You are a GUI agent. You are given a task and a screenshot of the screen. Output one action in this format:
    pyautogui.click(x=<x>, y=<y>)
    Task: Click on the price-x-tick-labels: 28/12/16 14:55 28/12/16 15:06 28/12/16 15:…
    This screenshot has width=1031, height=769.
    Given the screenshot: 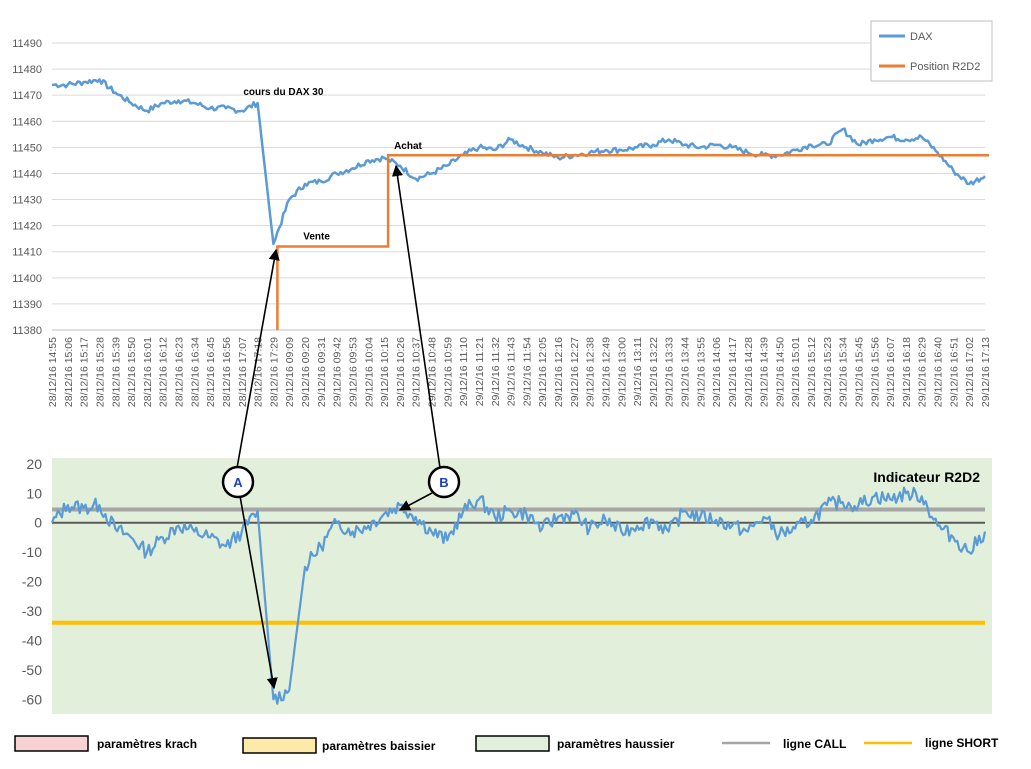 What is the action you would take?
    pyautogui.click(x=519, y=372)
    